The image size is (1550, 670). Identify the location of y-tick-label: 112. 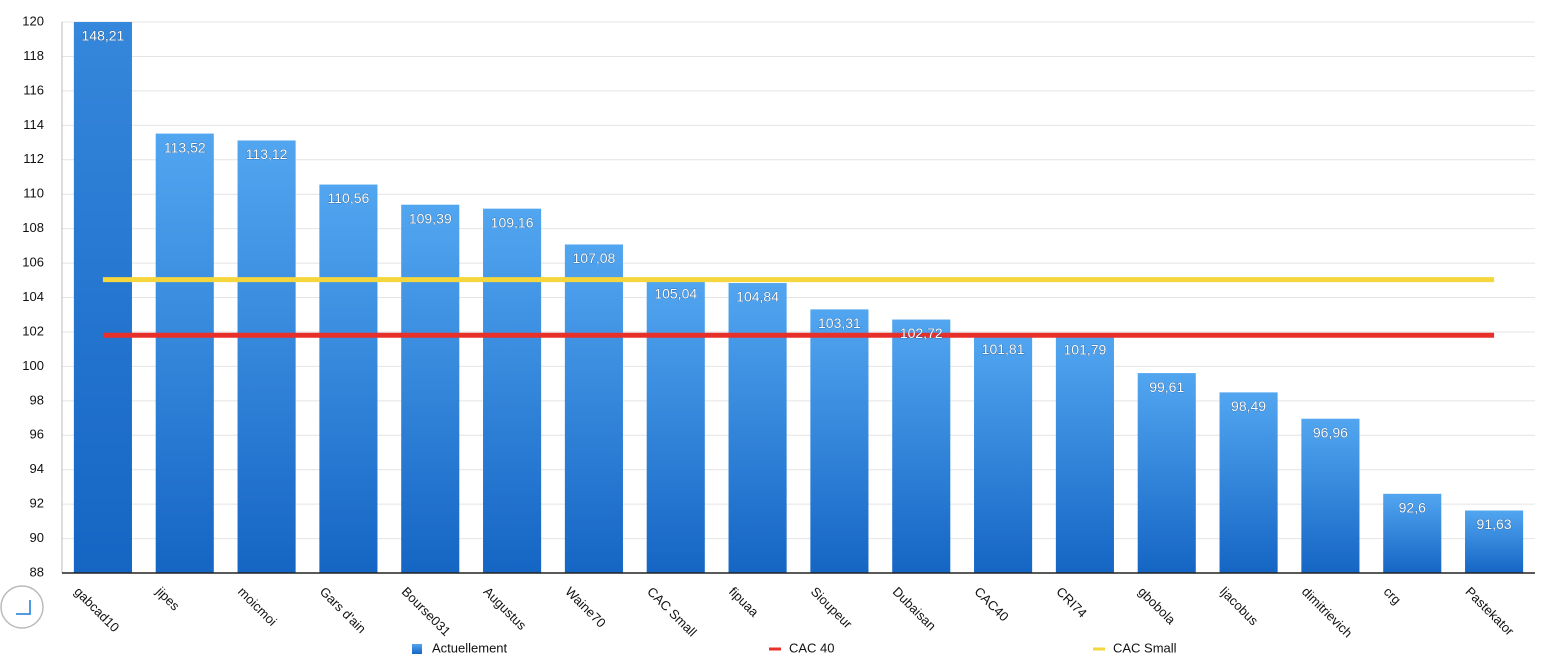
(33, 158).